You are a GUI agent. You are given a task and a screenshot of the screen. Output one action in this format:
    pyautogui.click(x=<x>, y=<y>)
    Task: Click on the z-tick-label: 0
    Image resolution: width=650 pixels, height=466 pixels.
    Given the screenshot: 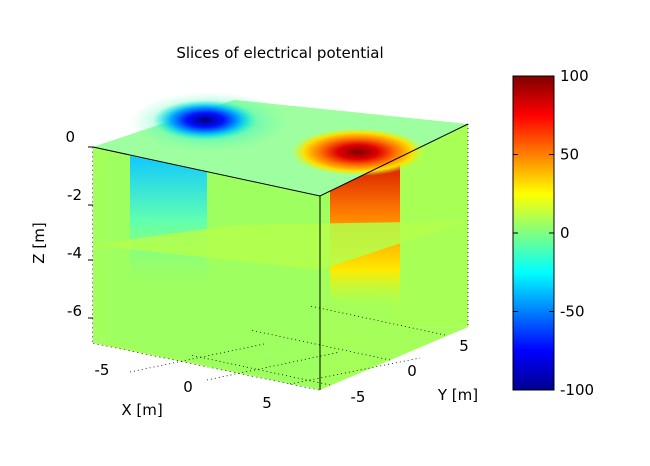 What is the action you would take?
    pyautogui.click(x=70, y=137)
    